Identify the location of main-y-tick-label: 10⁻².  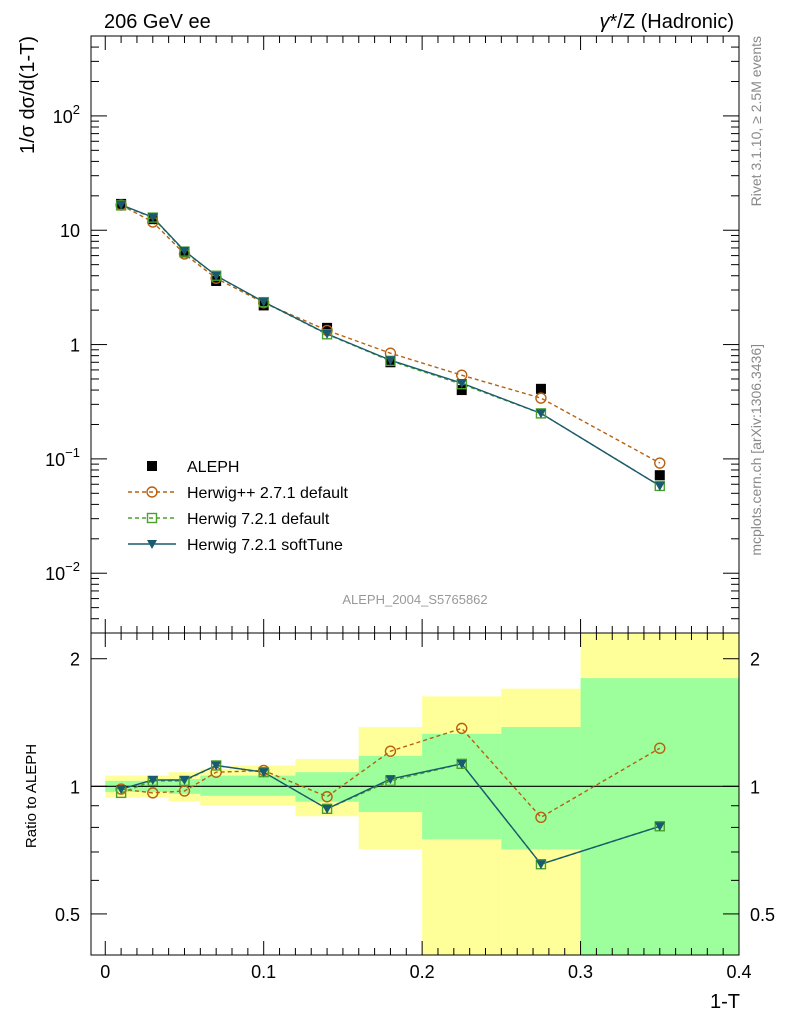
(62, 571).